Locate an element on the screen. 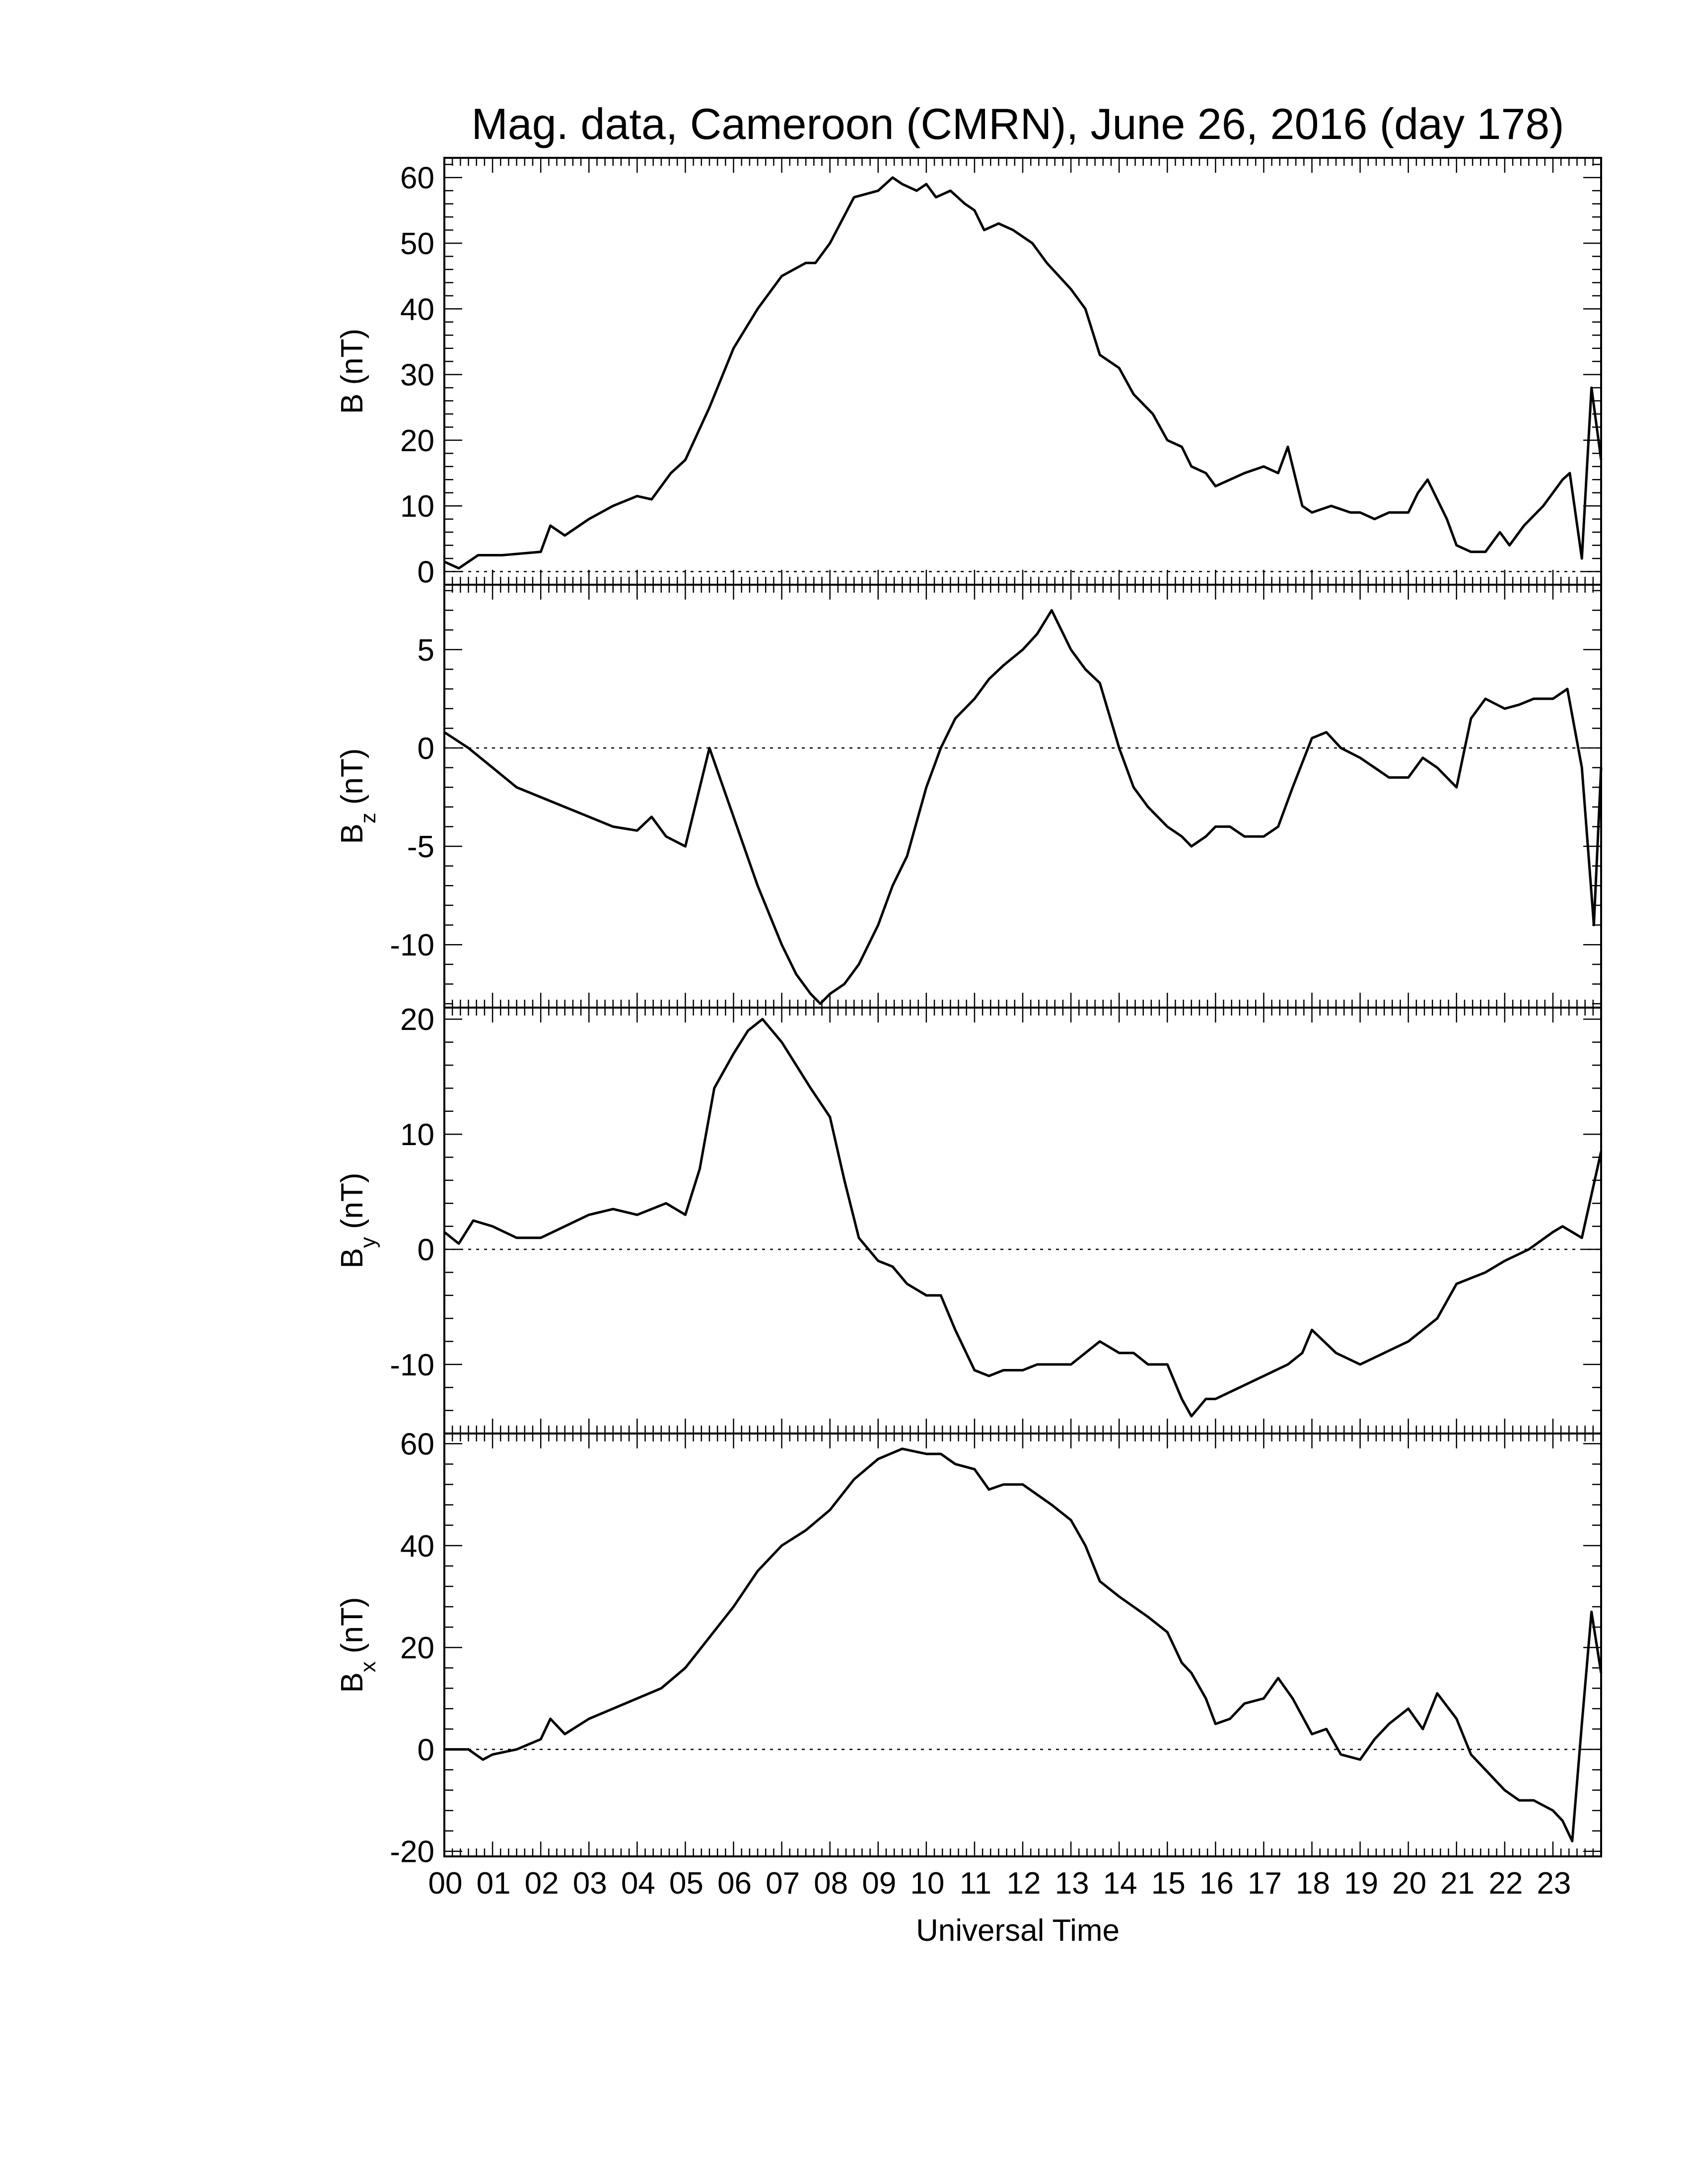 The width and height of the screenshot is (1688, 2184). panel-Bz: -10 -5 0 5 Bz(nT) is located at coordinates (969, 796).